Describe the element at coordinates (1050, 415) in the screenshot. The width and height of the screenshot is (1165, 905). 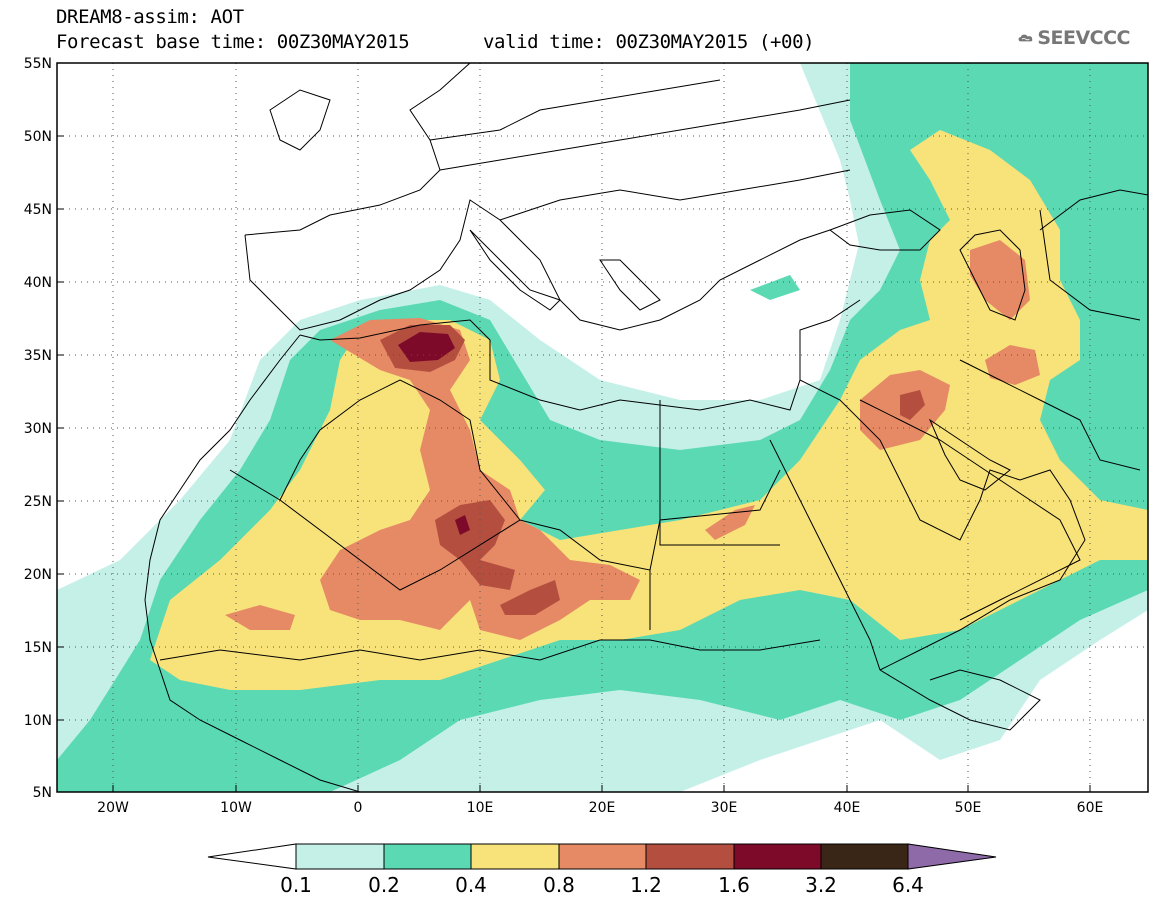
I see `border-iran` at that location.